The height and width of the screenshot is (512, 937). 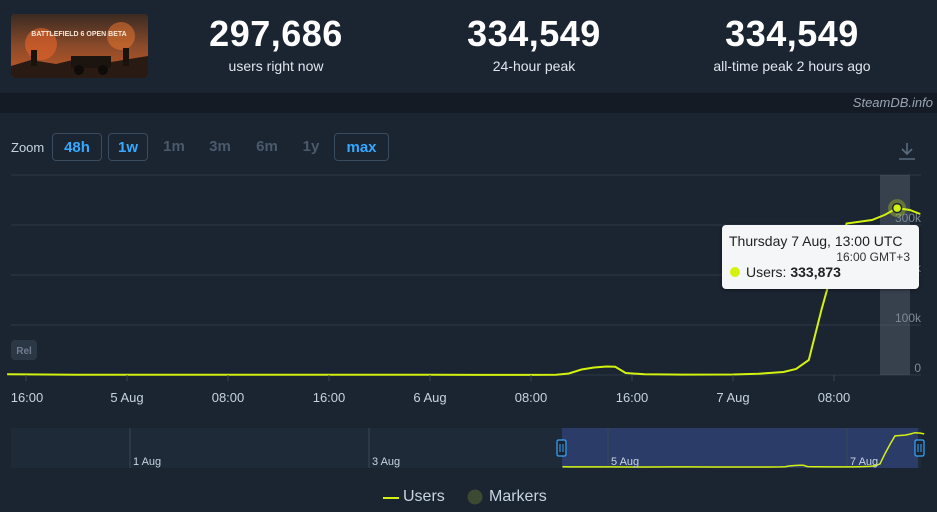 What do you see at coordinates (78, 34) in the screenshot?
I see `game-logo-text: BATTLEFIELD 6 OPEN BETA` at bounding box center [78, 34].